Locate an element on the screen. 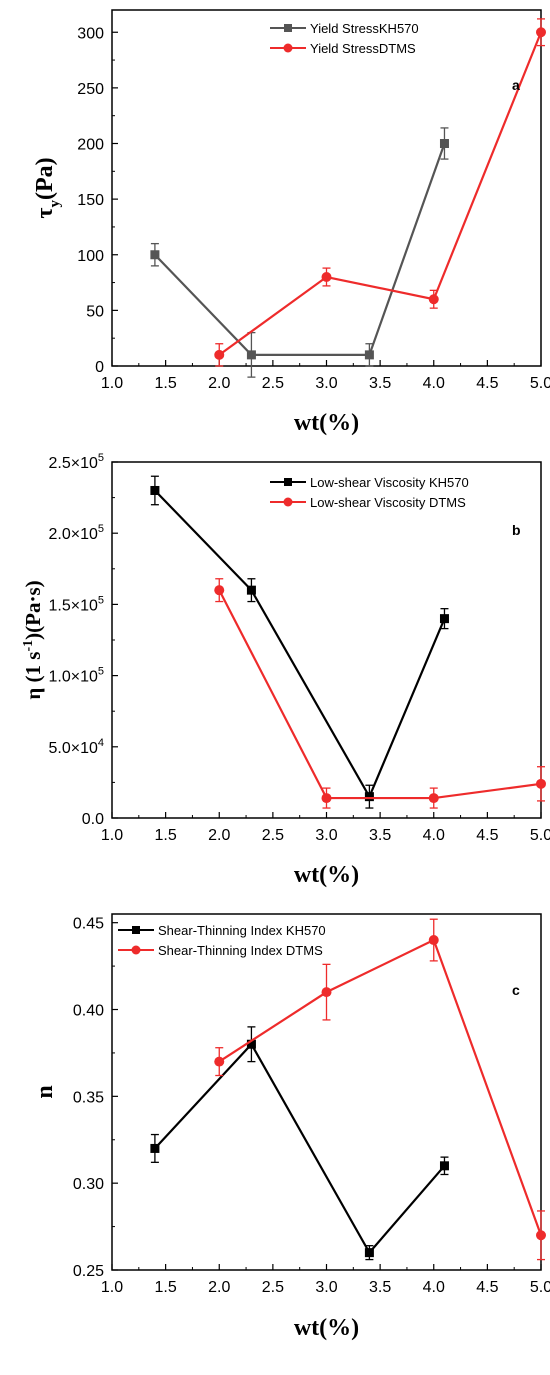 This screenshot has width=550, height=1375. y-tick-label: 2.5×10⁵ is located at coordinates (76, 462).